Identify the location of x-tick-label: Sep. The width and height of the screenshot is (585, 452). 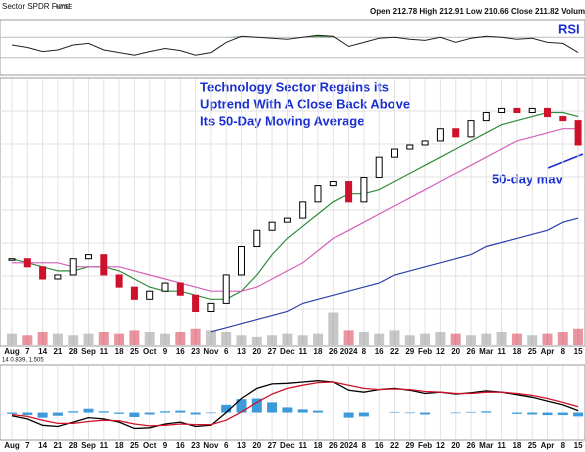
(88, 445).